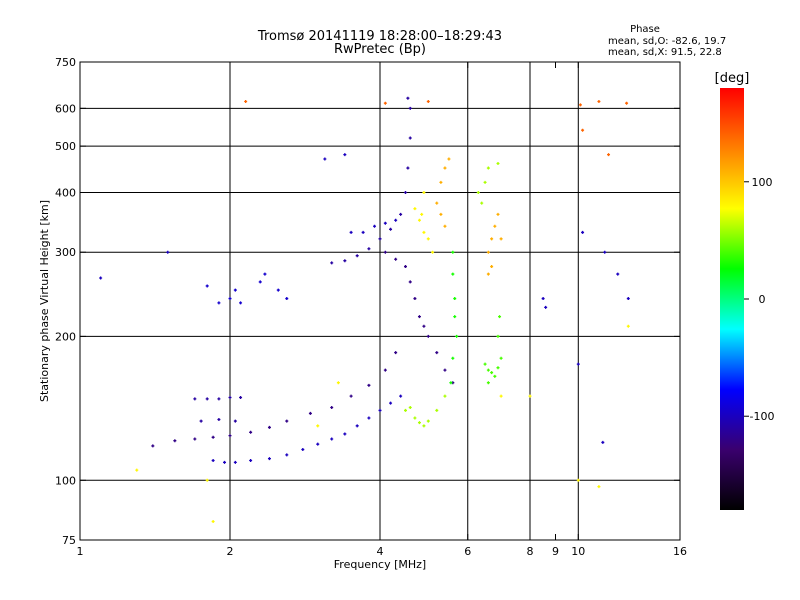 The height and width of the screenshot is (600, 800). Describe the element at coordinates (732, 78) in the screenshot. I see `colorbar-label: [deg]` at that location.